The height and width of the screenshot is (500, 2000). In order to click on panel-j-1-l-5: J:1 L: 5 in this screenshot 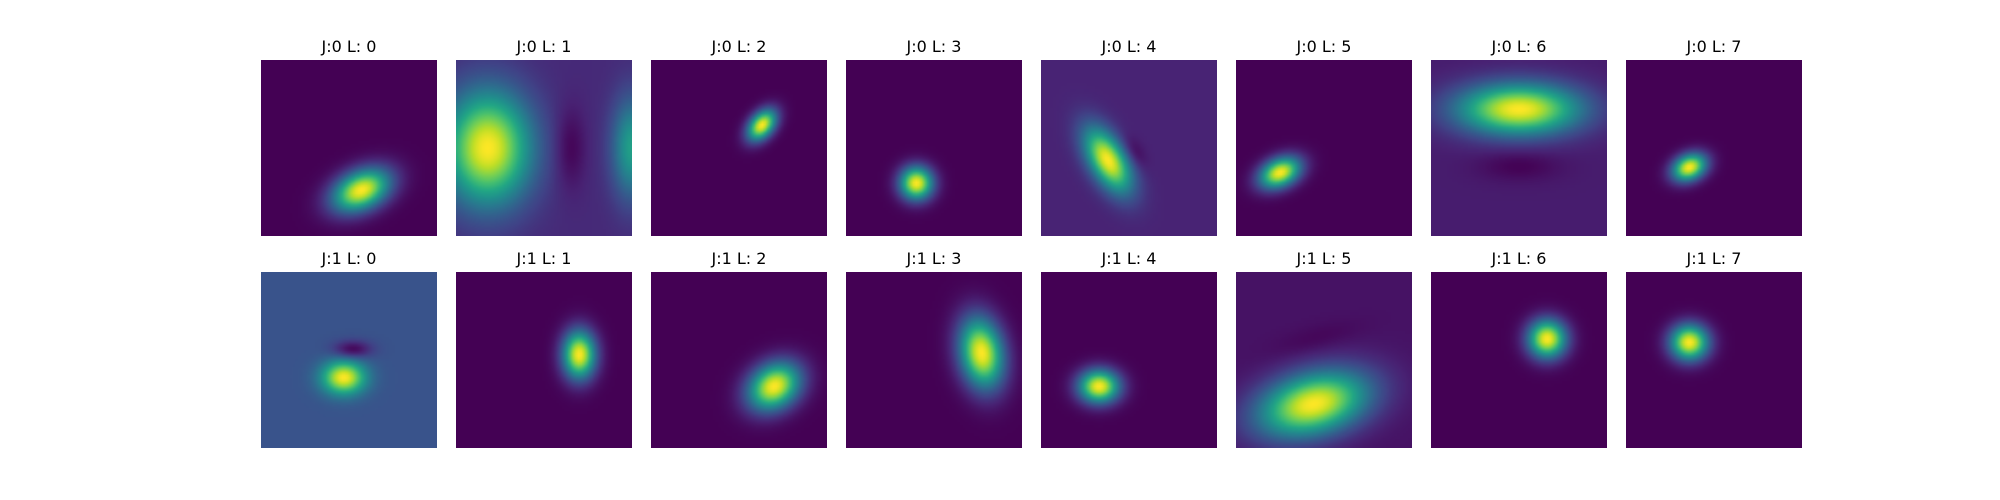, I will do `click(1324, 348)`.